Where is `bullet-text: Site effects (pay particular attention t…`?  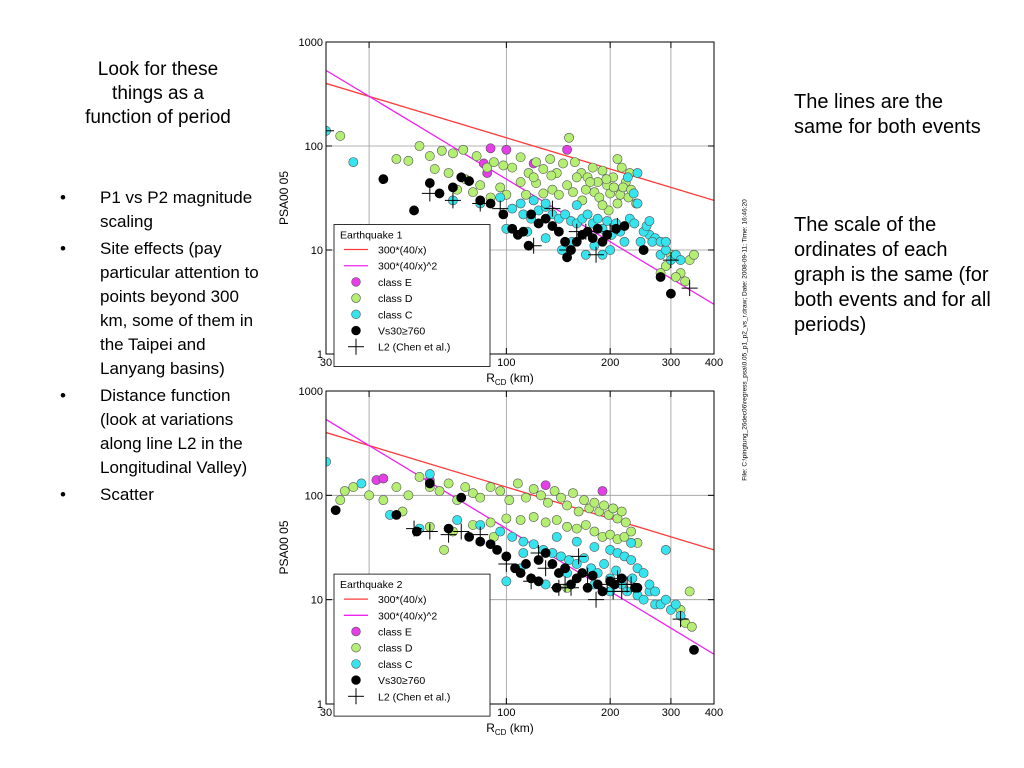 bullet-text: Site effects (pay particular attention t… is located at coordinates (179, 308).